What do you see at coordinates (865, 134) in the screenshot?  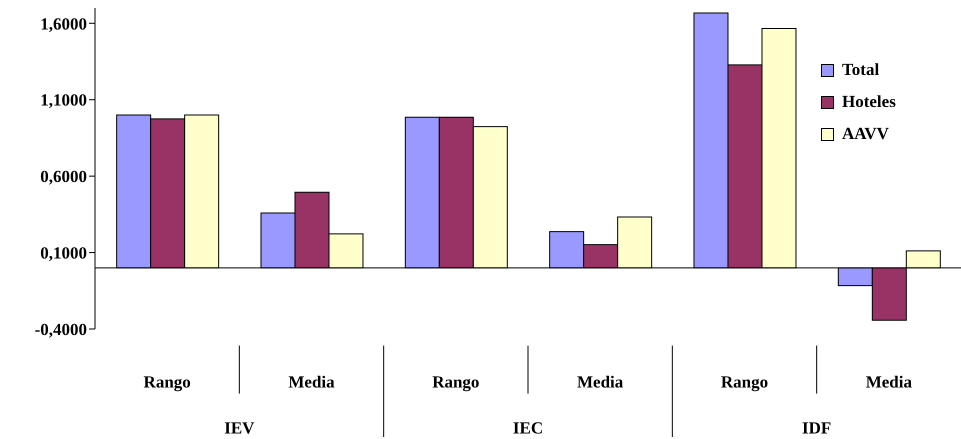 I see `legend-label: AAVV` at bounding box center [865, 134].